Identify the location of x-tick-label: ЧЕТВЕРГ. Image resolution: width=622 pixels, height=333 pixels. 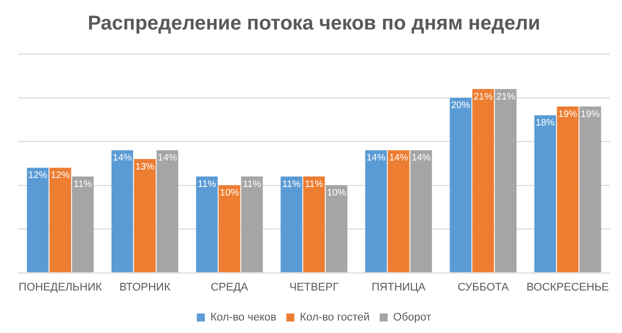
(314, 287).